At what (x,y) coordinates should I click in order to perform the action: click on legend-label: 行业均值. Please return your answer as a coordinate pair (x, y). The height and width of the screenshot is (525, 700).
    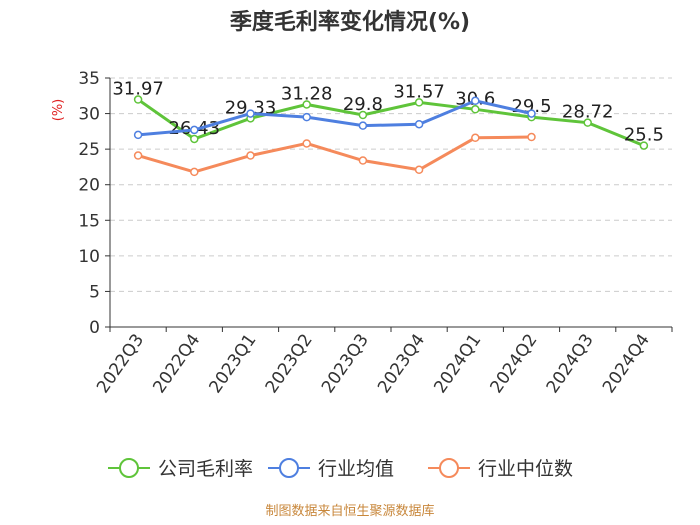
    Looking at the image, I should click on (356, 469).